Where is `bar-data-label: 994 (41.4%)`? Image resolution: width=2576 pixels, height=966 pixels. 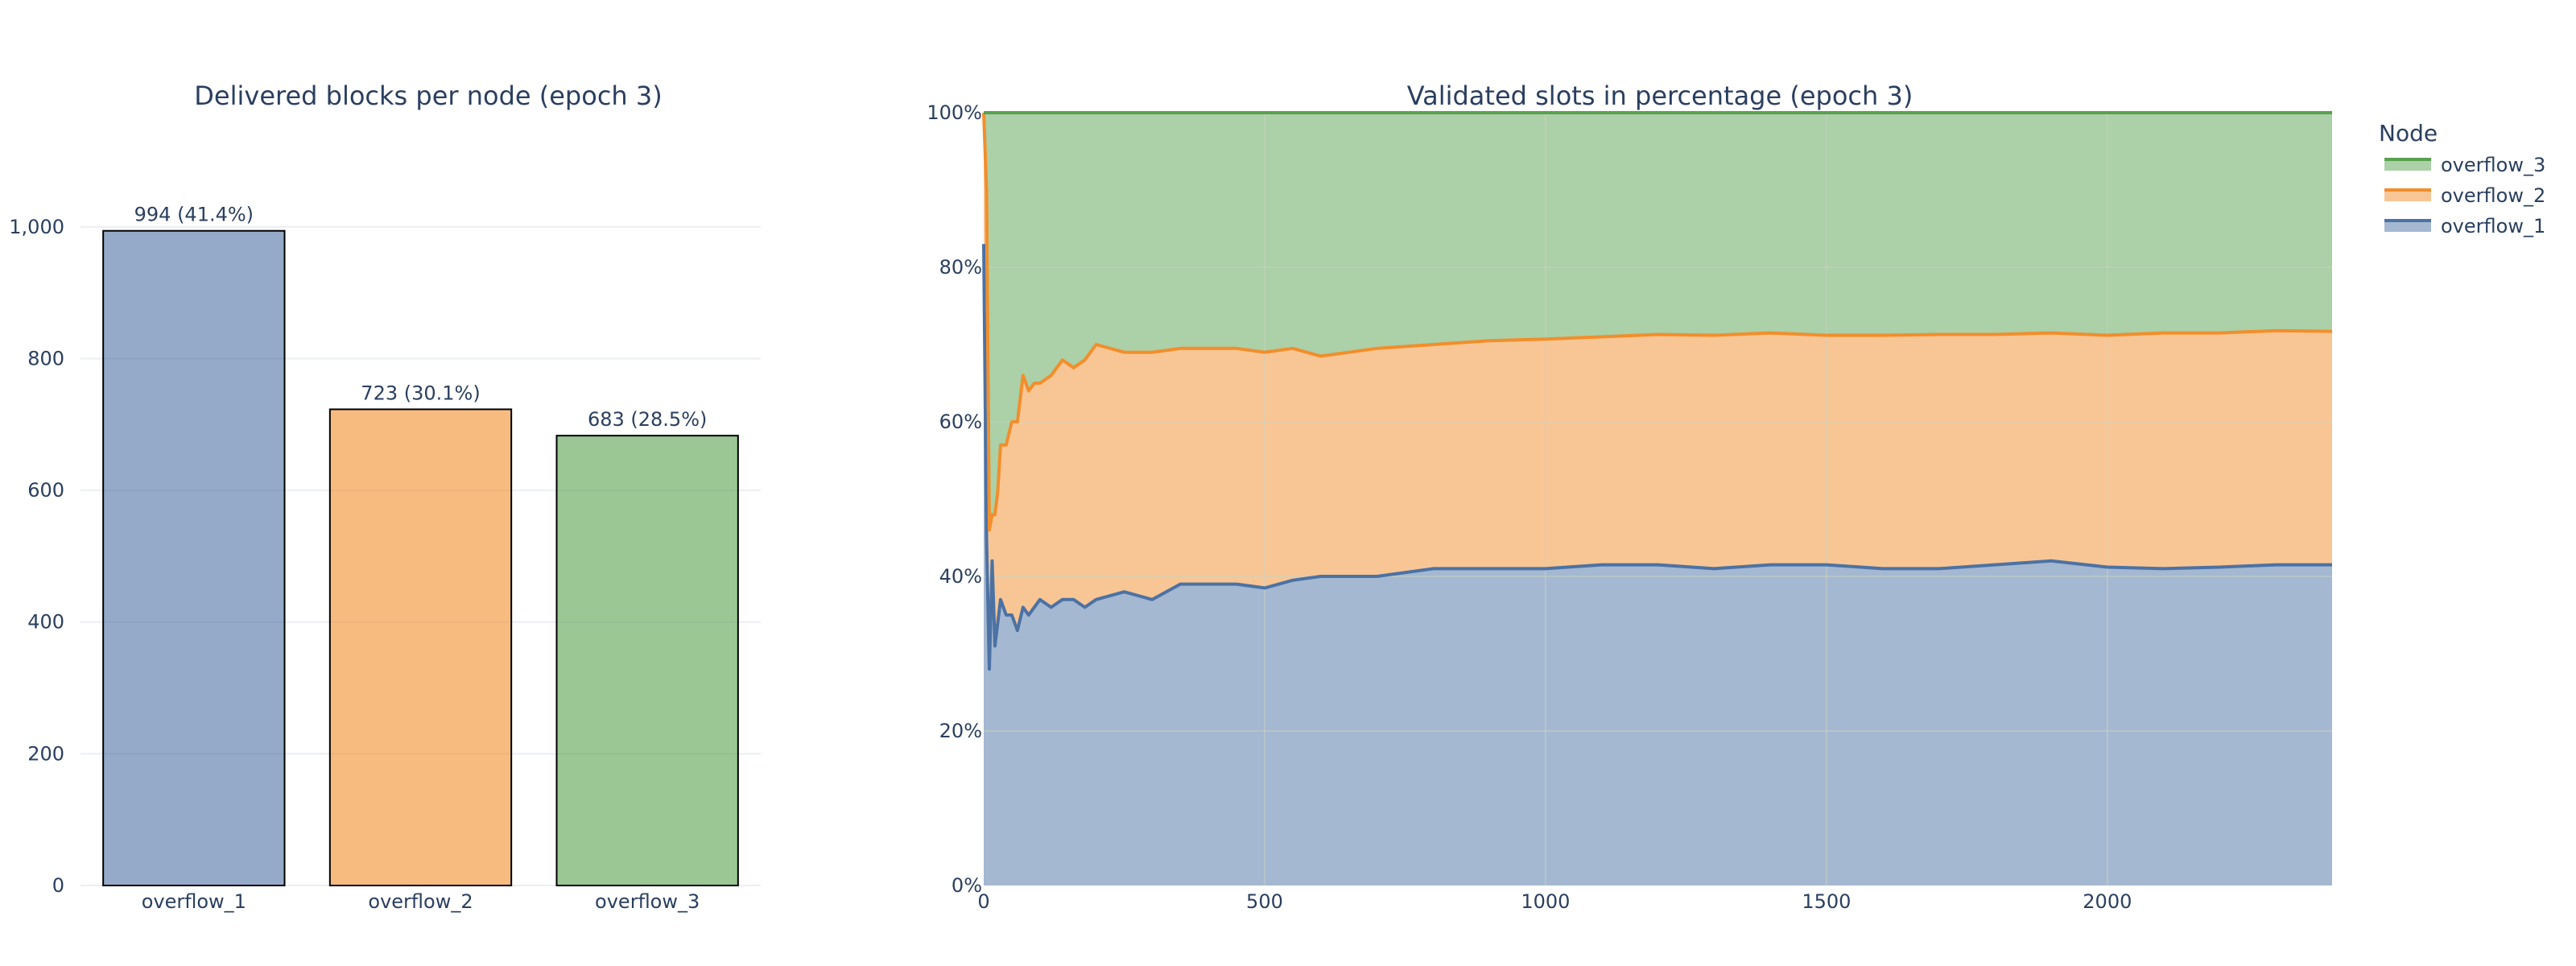
bar-data-label: 994 (41.4%) is located at coordinates (194, 215).